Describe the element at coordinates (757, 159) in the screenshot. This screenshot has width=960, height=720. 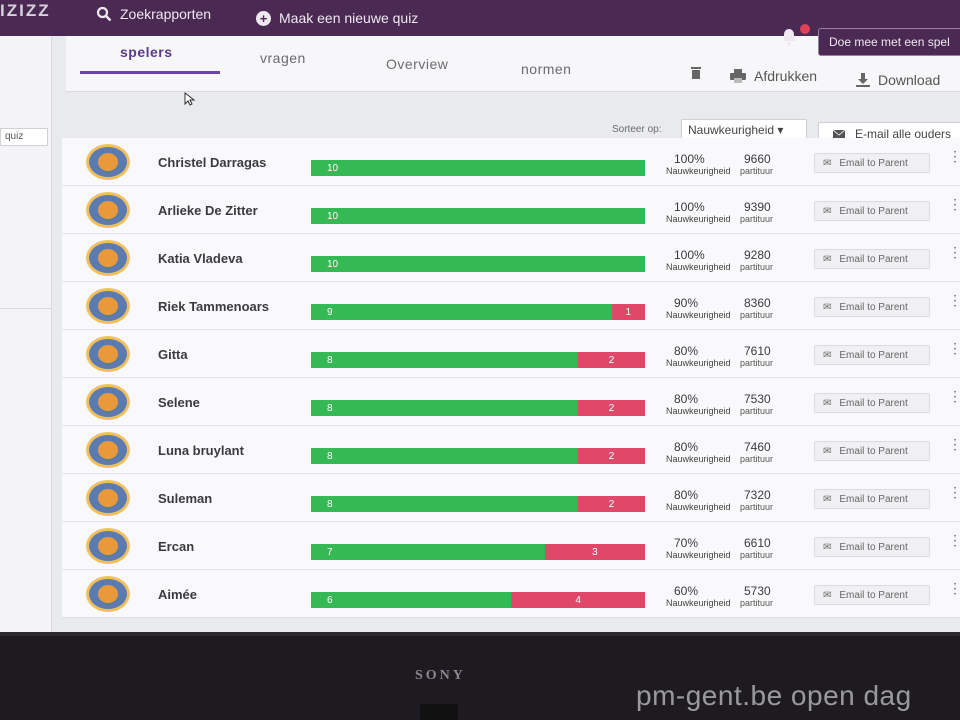
I see `score-value: 9660` at that location.